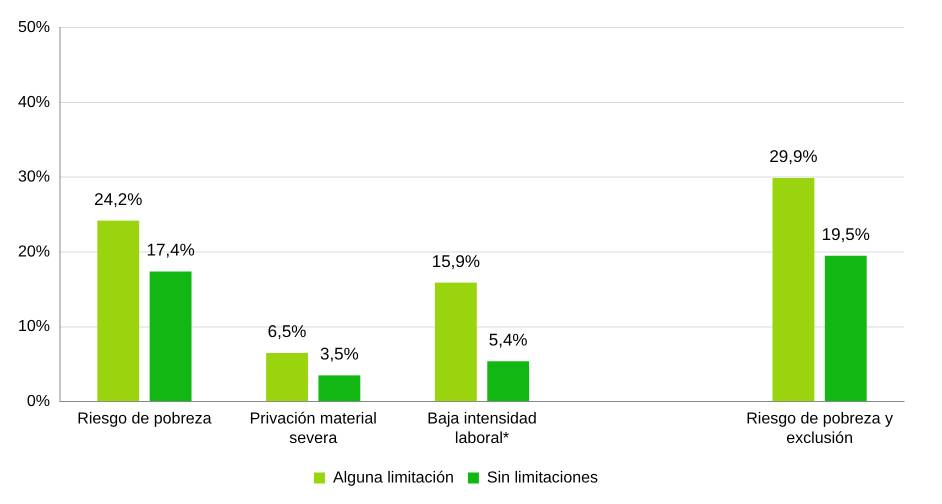 This screenshot has height=504, width=942. Describe the element at coordinates (34, 177) in the screenshot. I see `y-tick-label: 30%` at that location.